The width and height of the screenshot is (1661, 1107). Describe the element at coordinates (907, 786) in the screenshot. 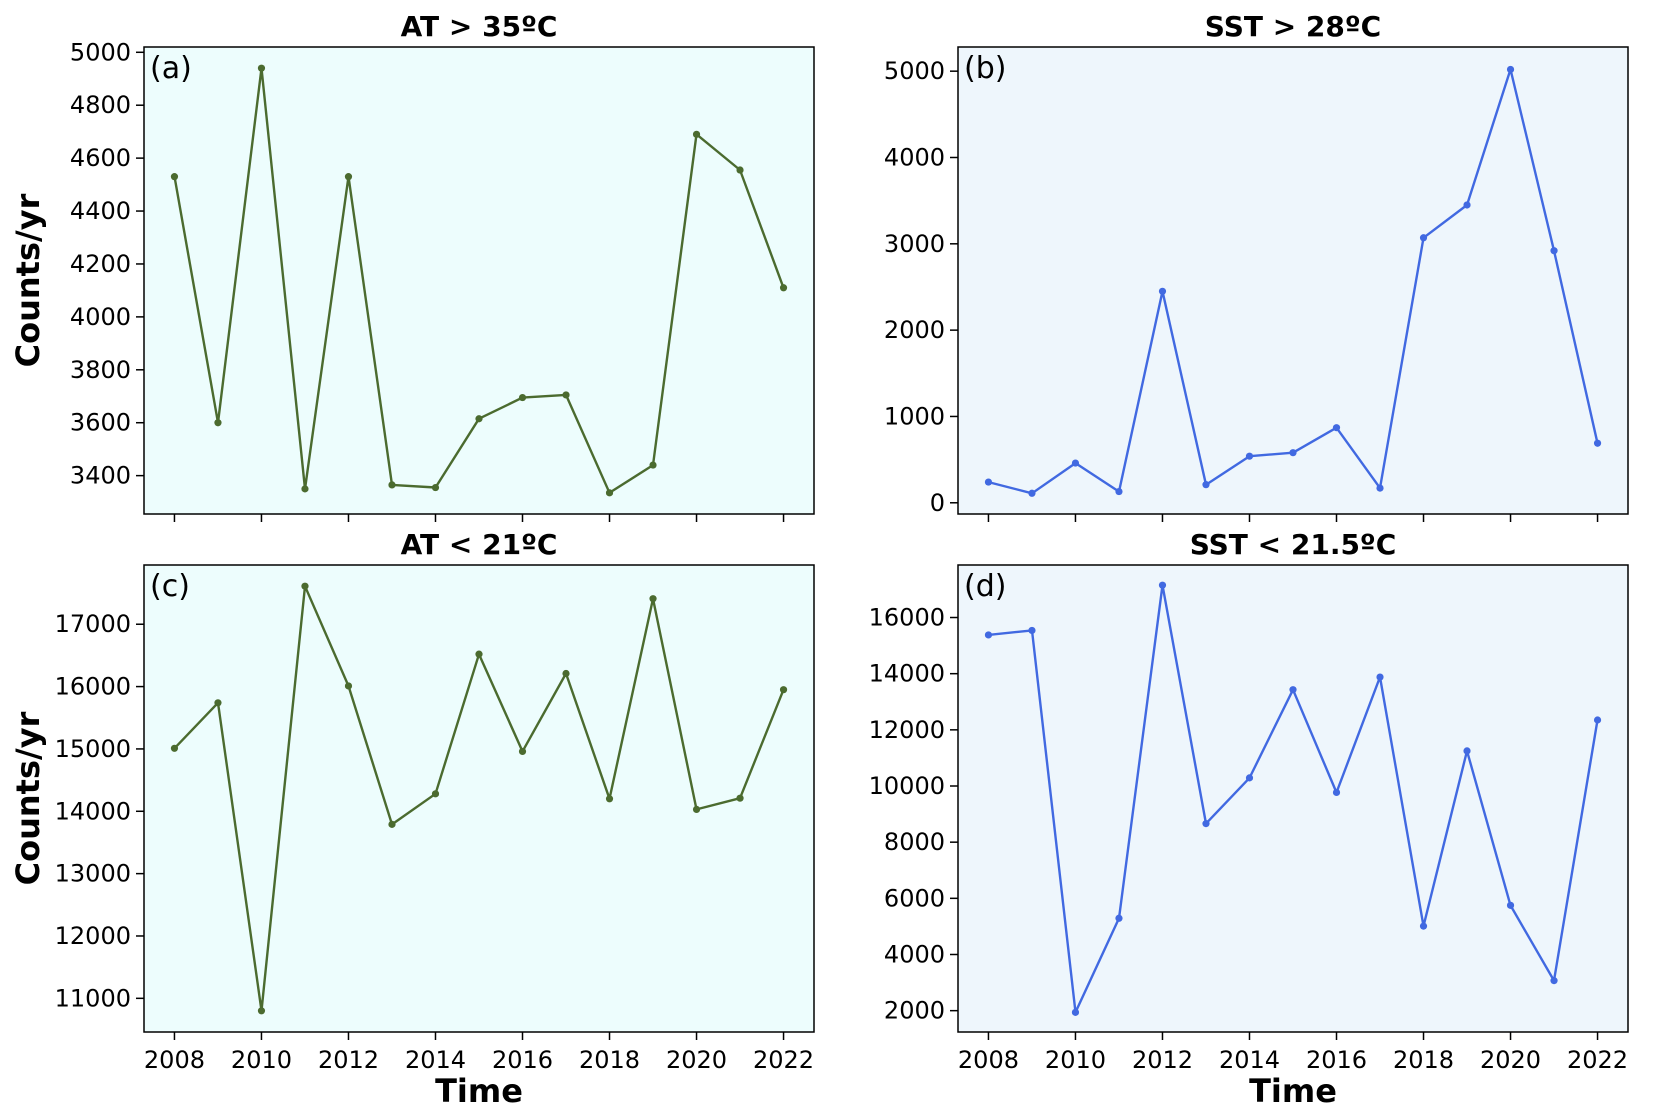

I see `y-tick-label: 10000` at that location.